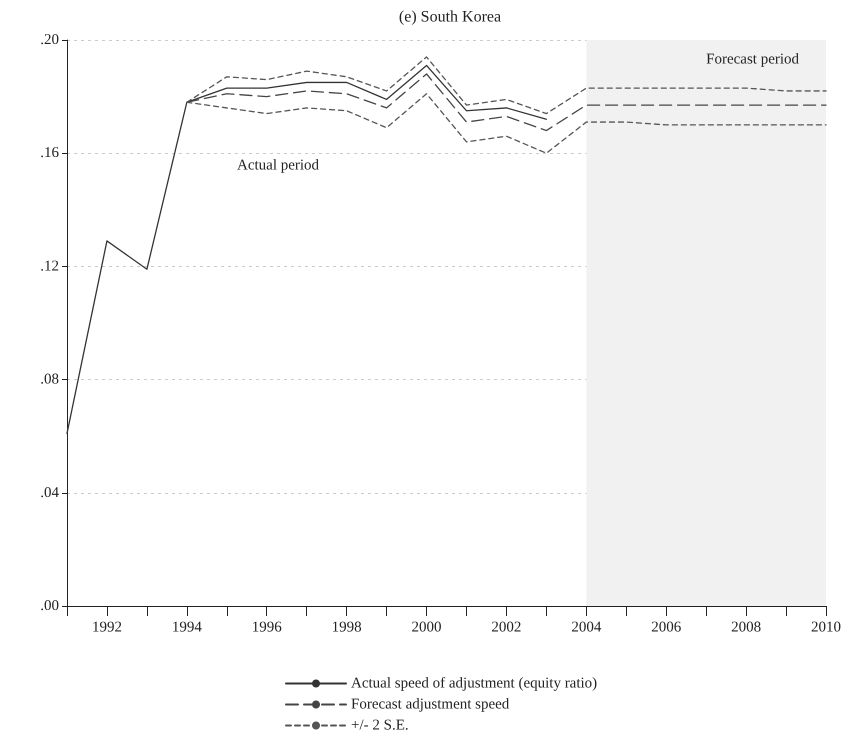 Image resolution: width=856 pixels, height=750 pixels. Describe the element at coordinates (506, 628) in the screenshot. I see `x-tick-label: 2002` at that location.